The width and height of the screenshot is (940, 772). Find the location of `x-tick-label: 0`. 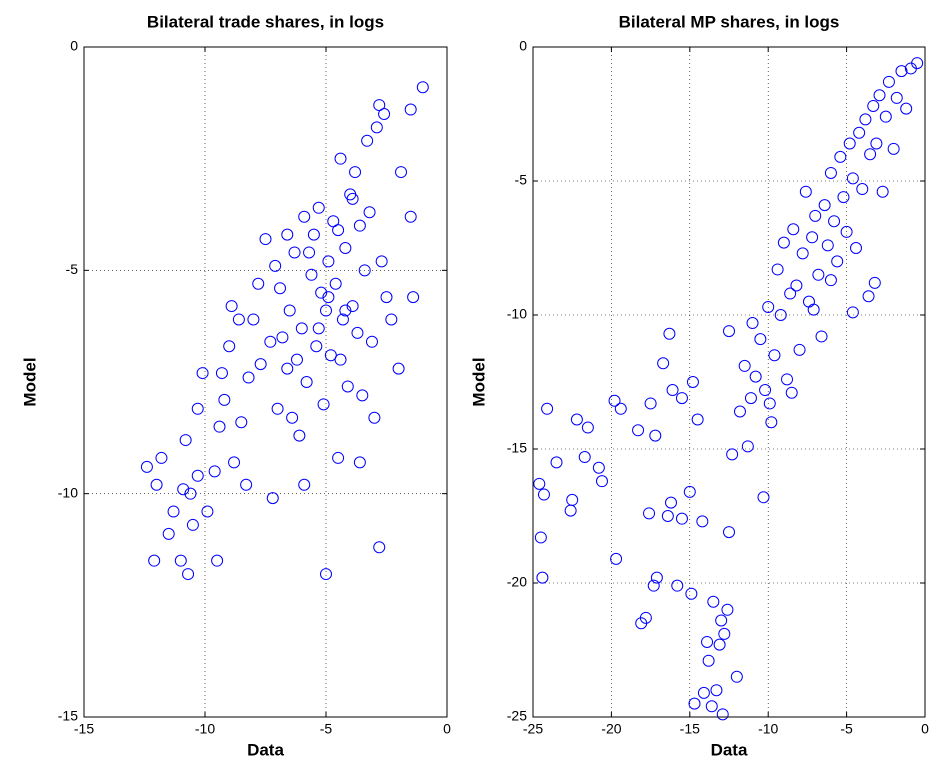

x-tick-label: 0 is located at coordinates (447, 729).